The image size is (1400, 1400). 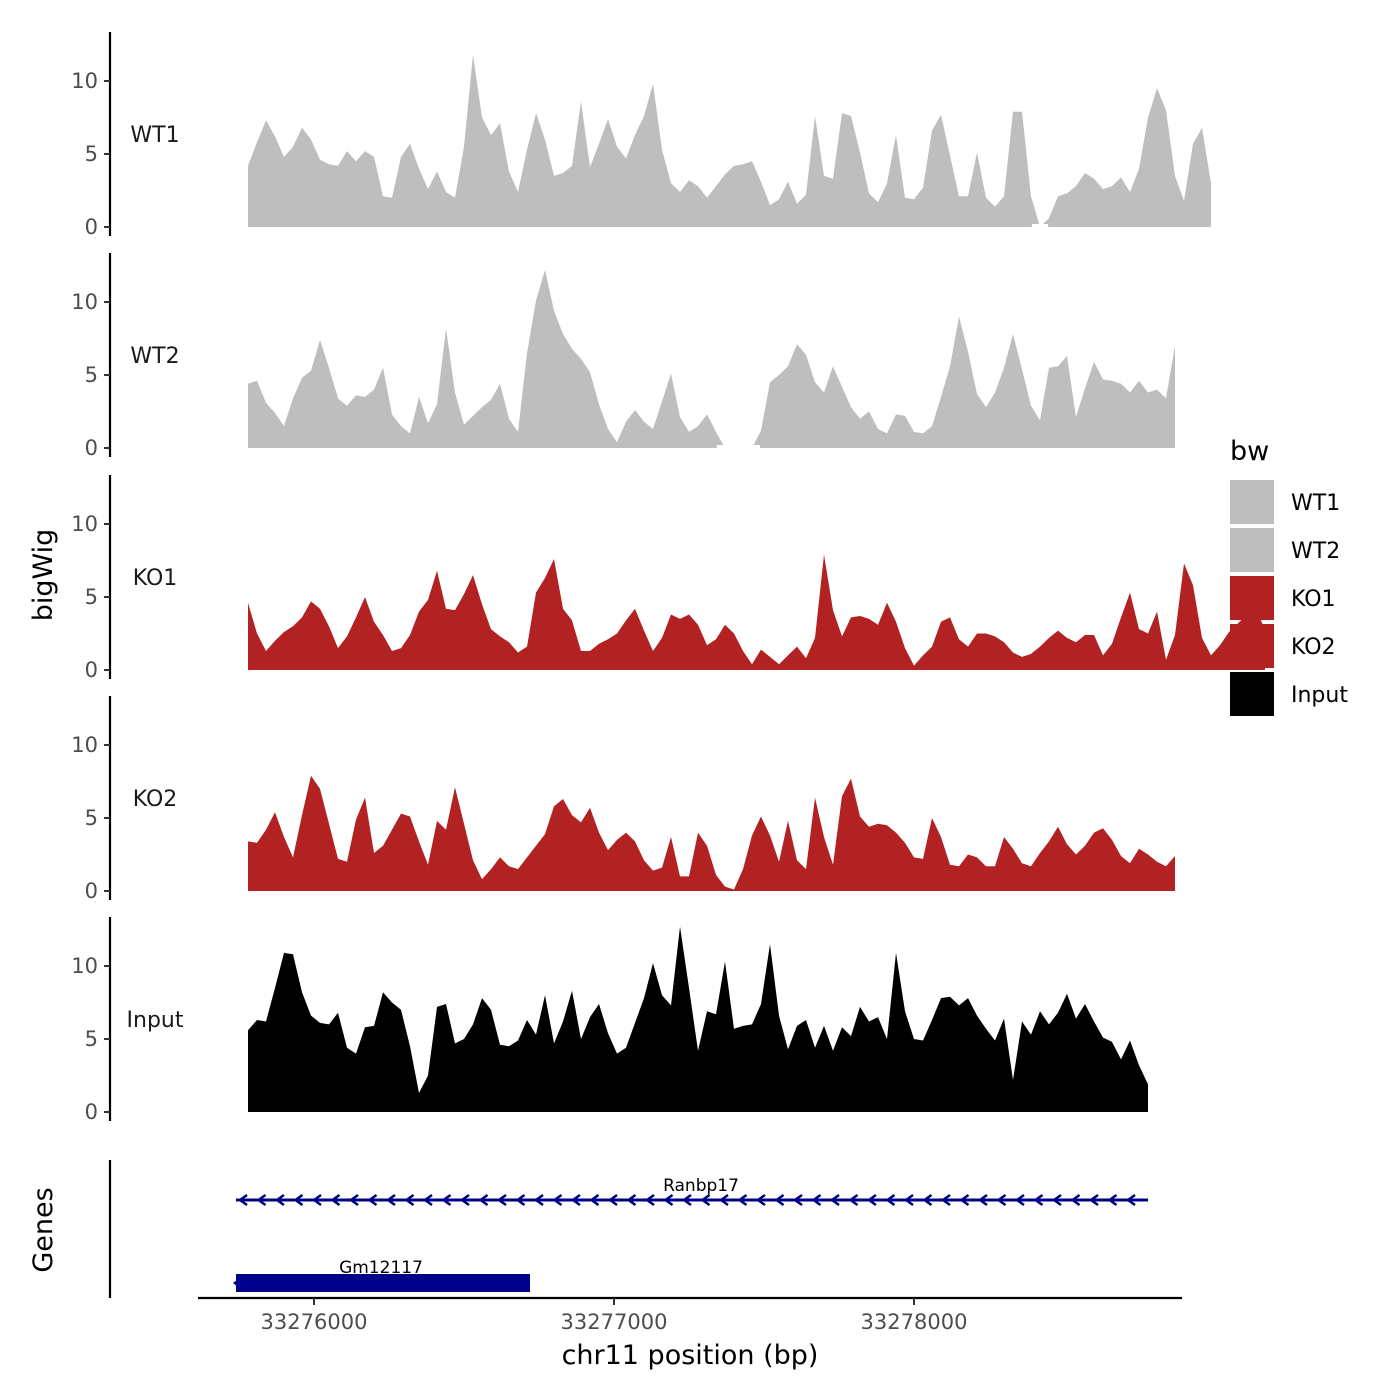 I want to click on track-input: 0 5 10 Input, so click(x=609, y=1020).